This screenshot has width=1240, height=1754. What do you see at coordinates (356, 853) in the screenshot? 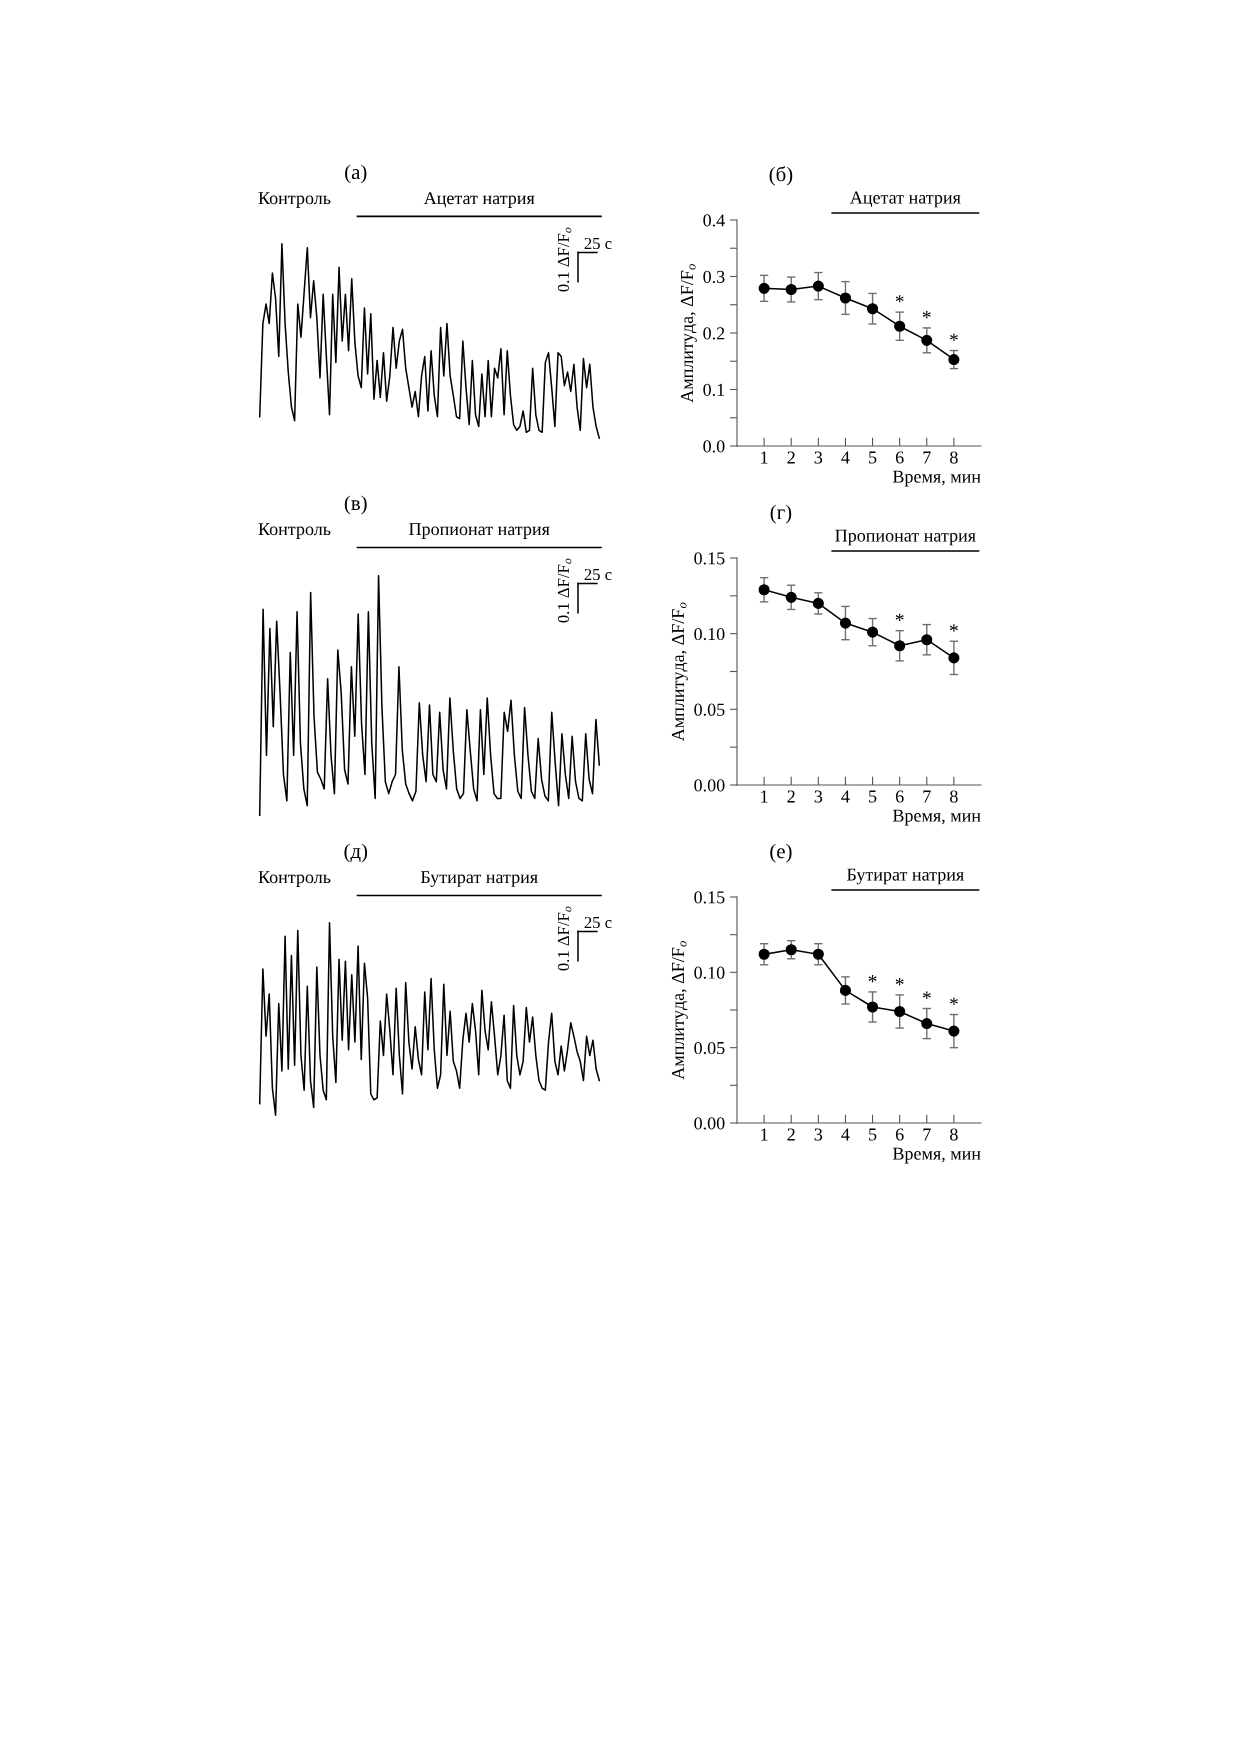
I see `chart-title: (д)` at bounding box center [356, 853].